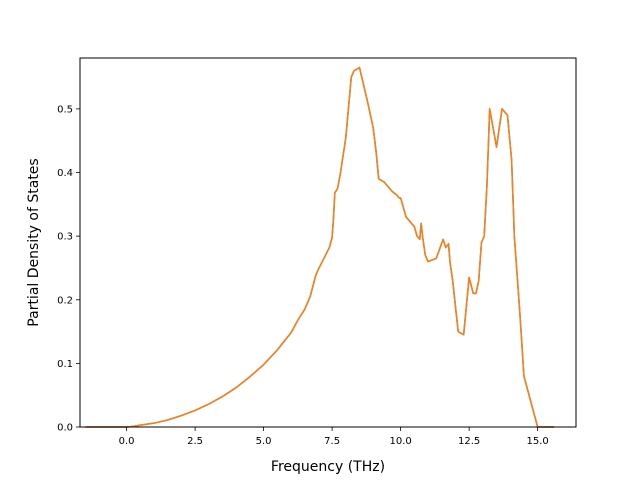  What do you see at coordinates (65, 364) in the screenshot?
I see `y-tick-label: 0.1` at bounding box center [65, 364].